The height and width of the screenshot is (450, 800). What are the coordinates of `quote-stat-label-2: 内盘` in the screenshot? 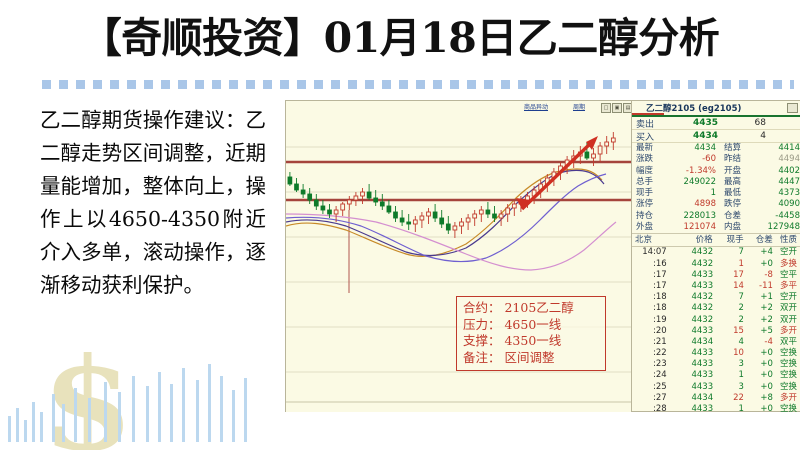 It's located at (733, 227).